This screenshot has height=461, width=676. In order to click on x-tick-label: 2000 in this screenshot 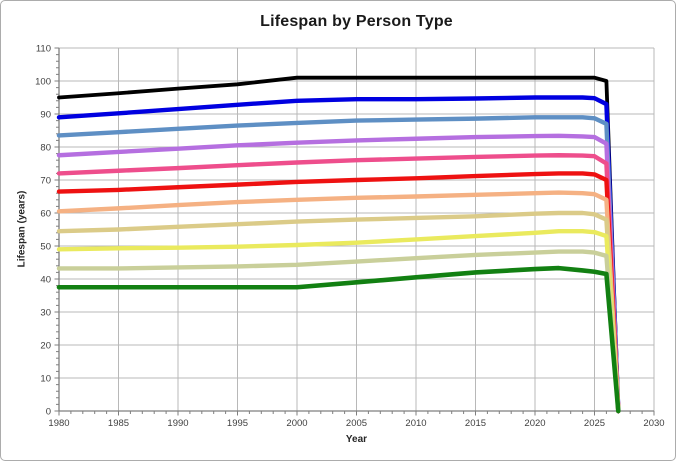, I will do `click(296, 423)`.